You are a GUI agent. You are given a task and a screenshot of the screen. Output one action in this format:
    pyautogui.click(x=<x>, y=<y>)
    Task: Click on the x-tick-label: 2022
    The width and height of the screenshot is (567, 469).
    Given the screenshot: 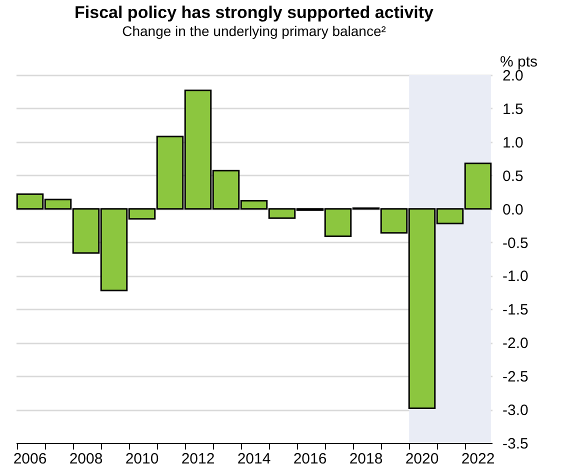 What is the action you would take?
    pyautogui.click(x=478, y=459)
    